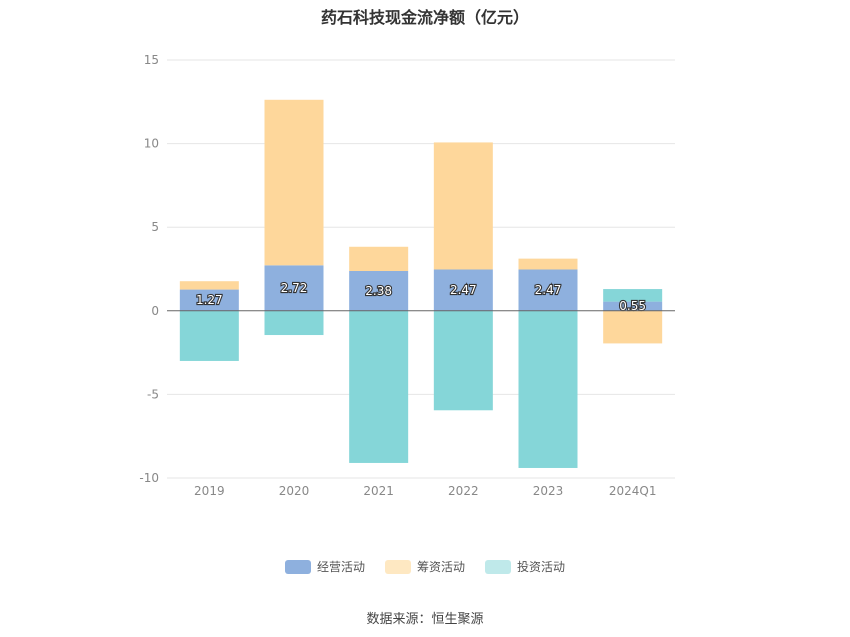 This screenshot has height=637, width=850. Describe the element at coordinates (378, 491) in the screenshot. I see `x-tick-label: 2021` at that location.